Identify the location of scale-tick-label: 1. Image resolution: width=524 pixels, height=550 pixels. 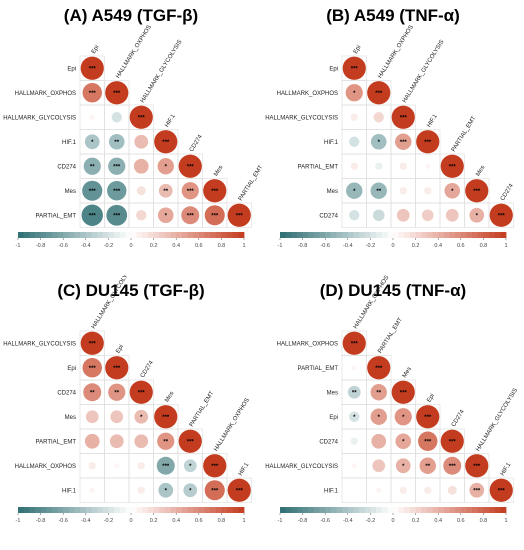
(505, 246).